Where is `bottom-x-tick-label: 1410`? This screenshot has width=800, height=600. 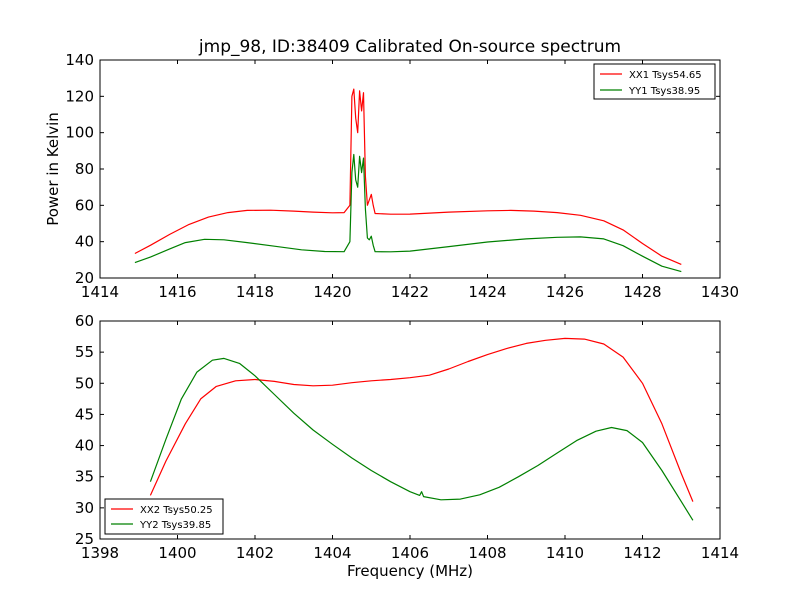 bottom-x-tick-label: 1410 is located at coordinates (565, 553).